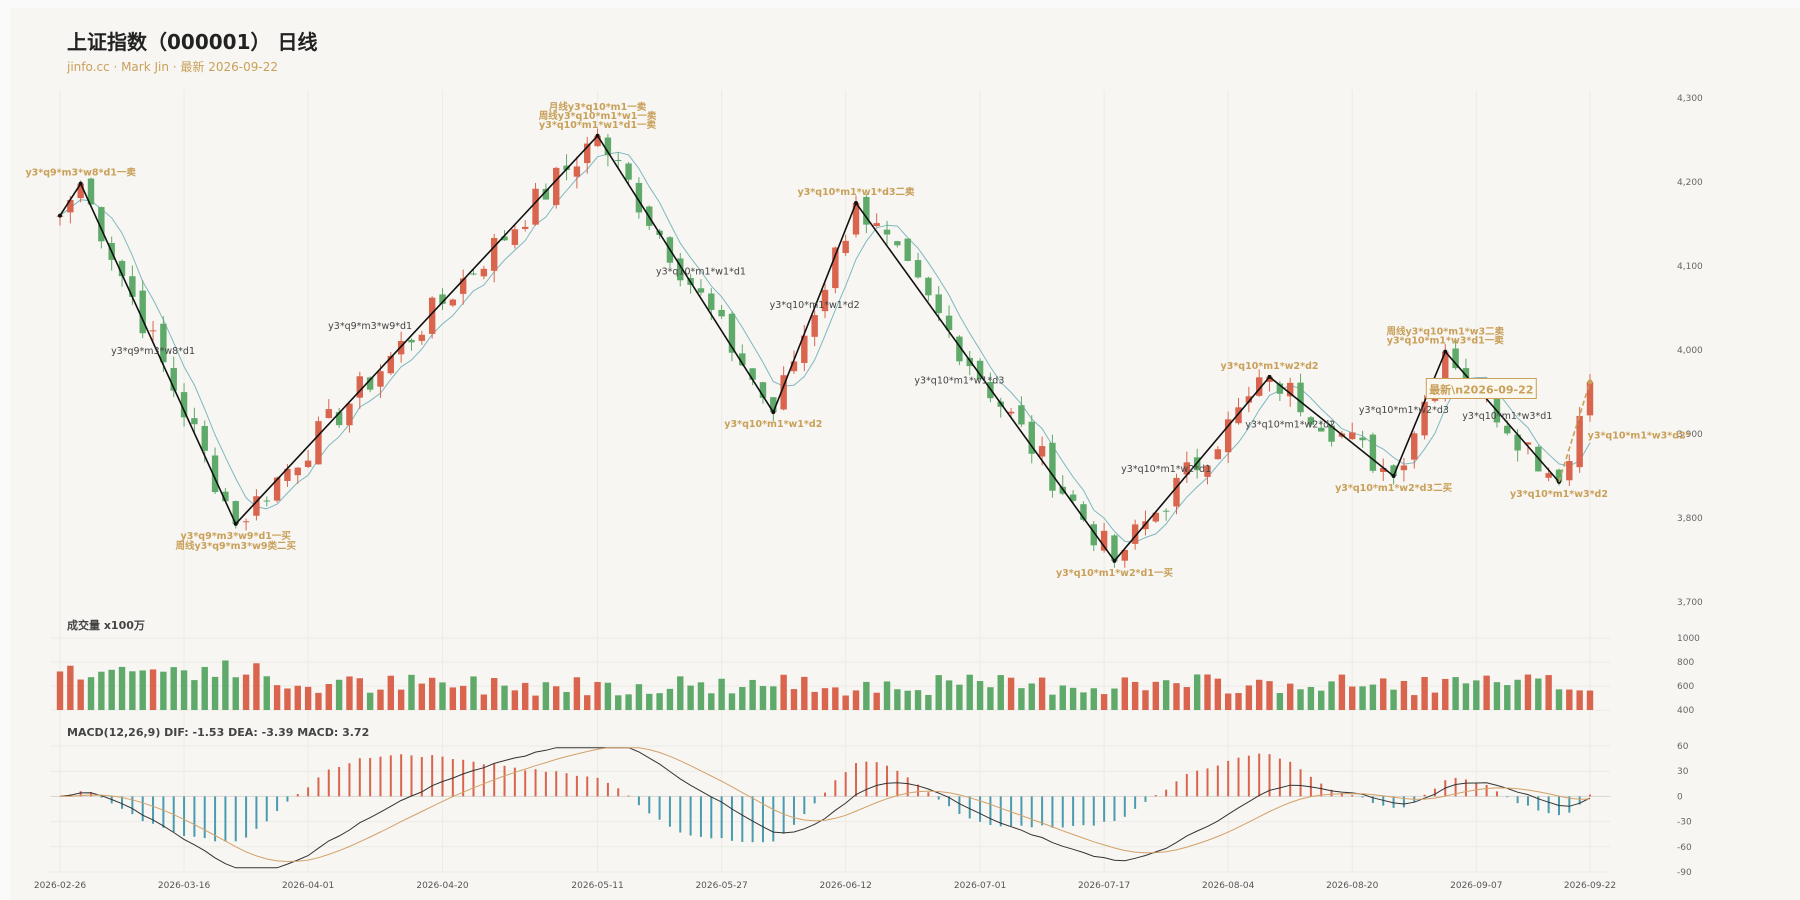 The width and height of the screenshot is (1800, 900). What do you see at coordinates (857, 192) in the screenshot?
I see `annotation-gold: y3*q10*m1*w1*d3二卖` at bounding box center [857, 192].